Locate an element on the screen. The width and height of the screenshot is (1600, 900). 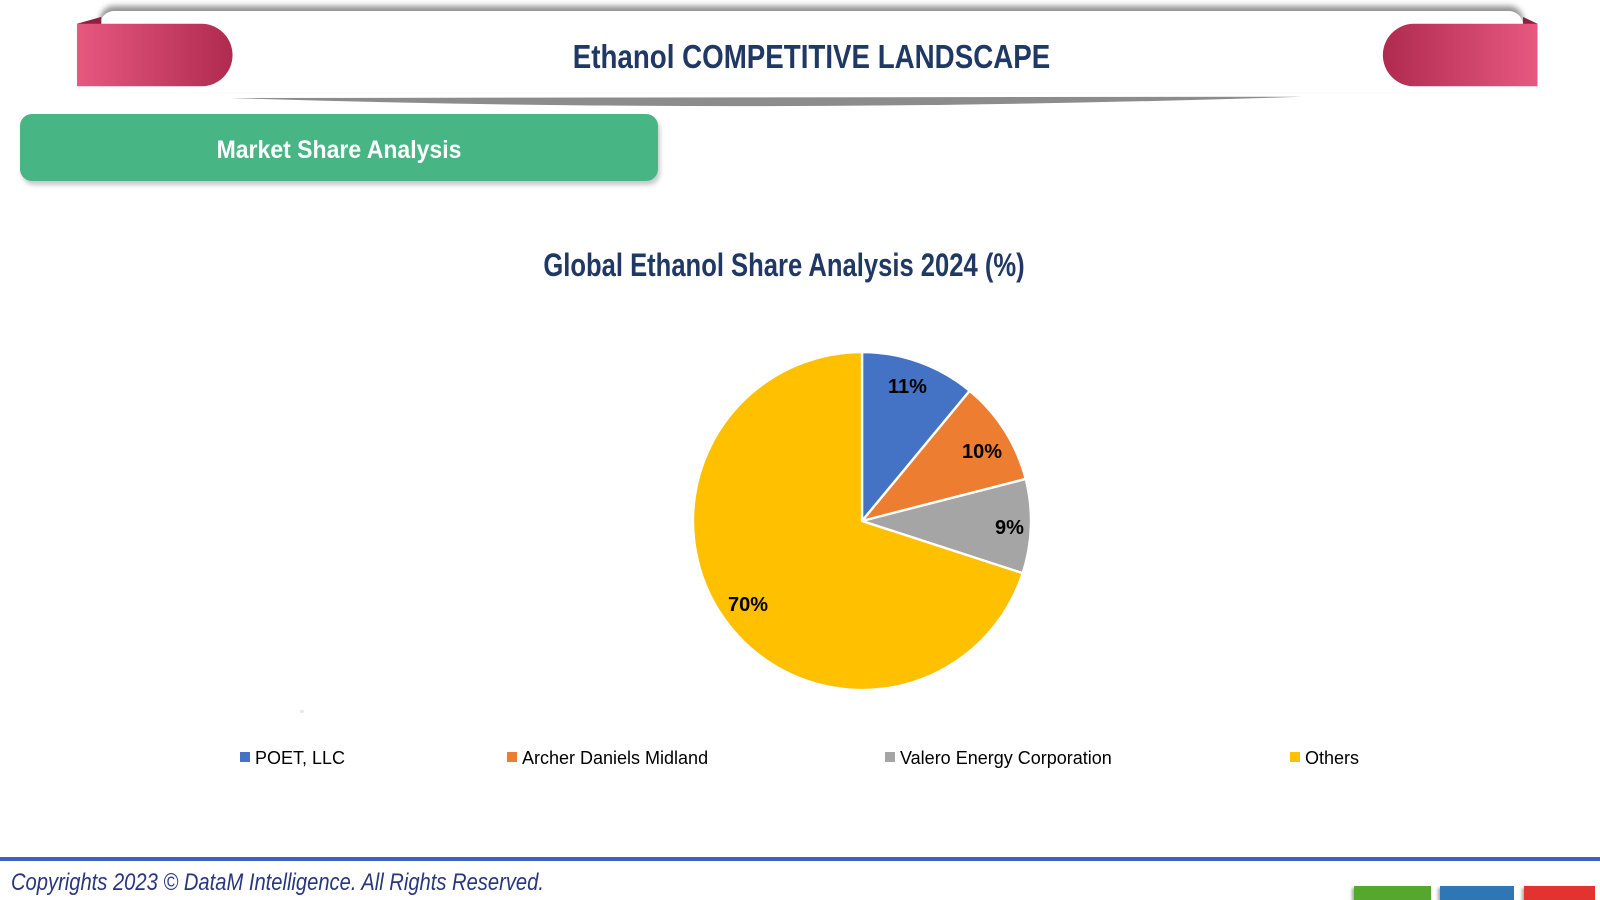
svg-text: 70% is located at coordinates (748, 605).